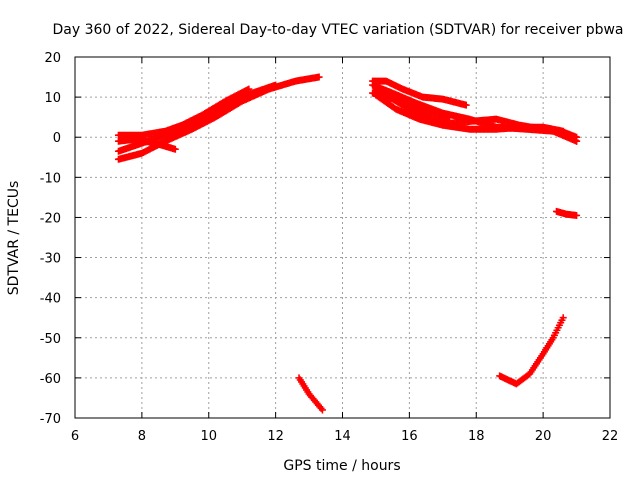 The width and height of the screenshot is (640, 480). I want to click on x-axis-label: GPS time / hours, so click(341, 466).